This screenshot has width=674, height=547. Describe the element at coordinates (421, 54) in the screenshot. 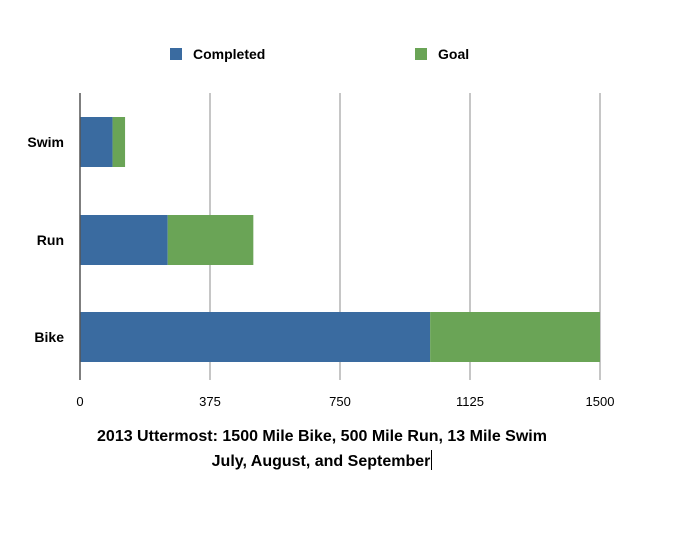

I see `legend-swatch-goal` at that location.